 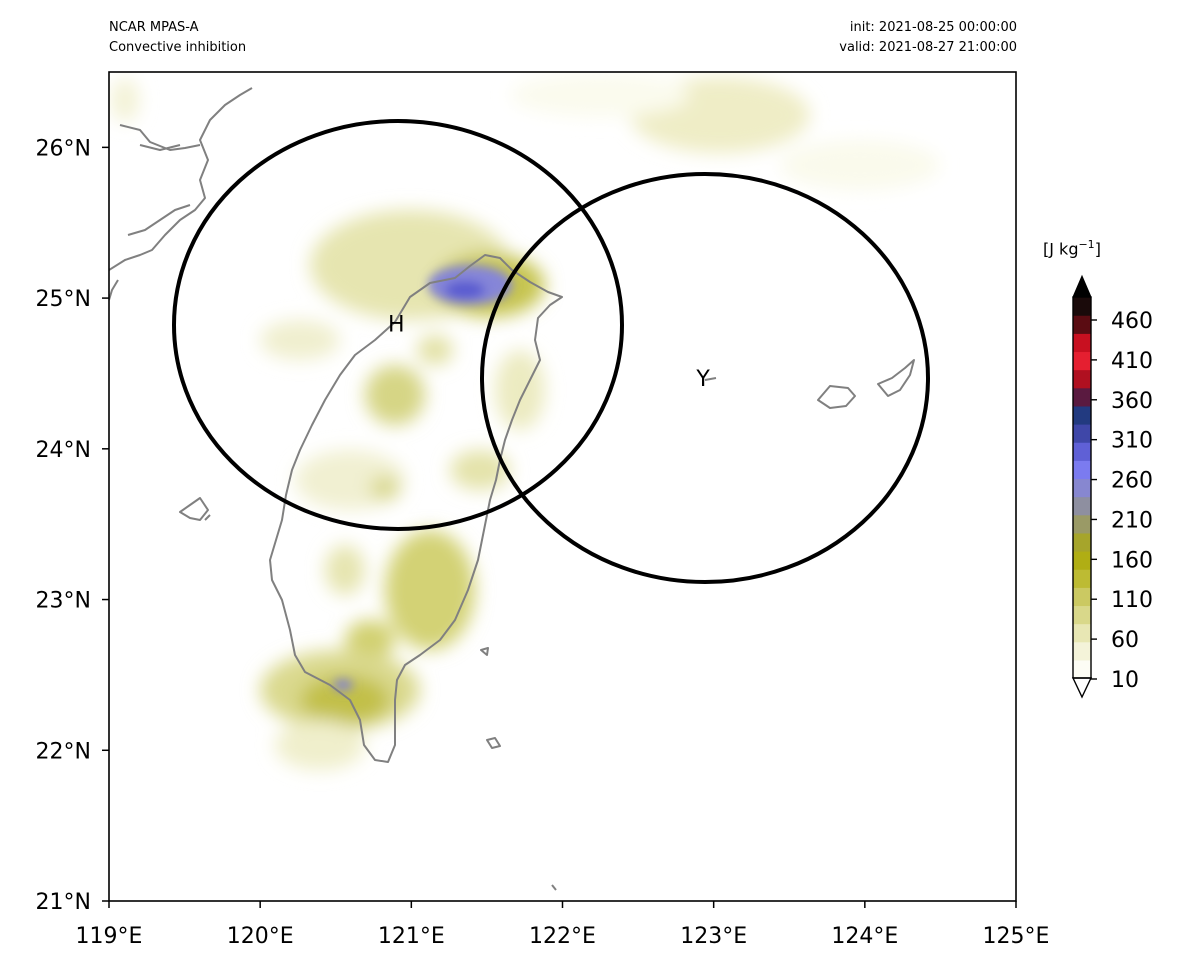 I want to click on colorbar-tick-label: 60, so click(x=1125, y=640).